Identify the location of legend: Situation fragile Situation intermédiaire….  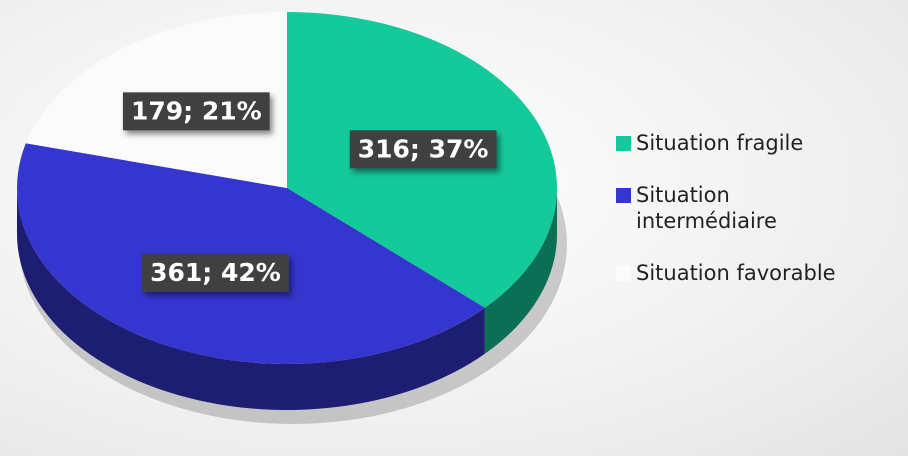
(762, 221).